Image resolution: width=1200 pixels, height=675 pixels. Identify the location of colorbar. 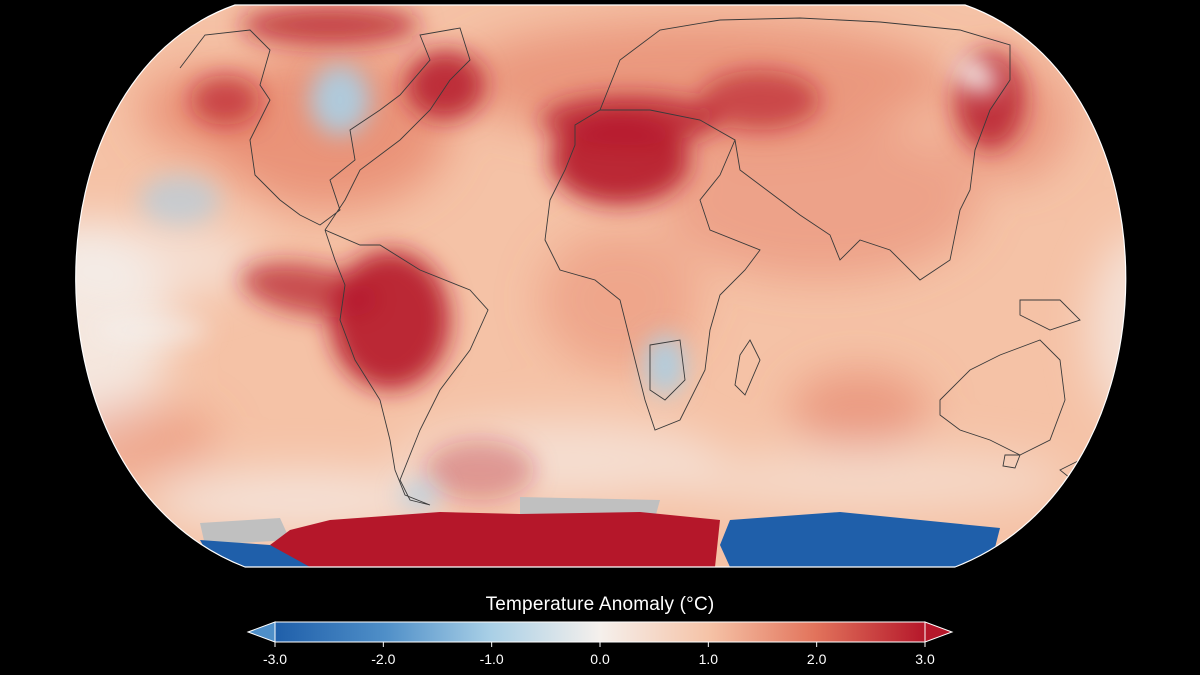
(600, 634).